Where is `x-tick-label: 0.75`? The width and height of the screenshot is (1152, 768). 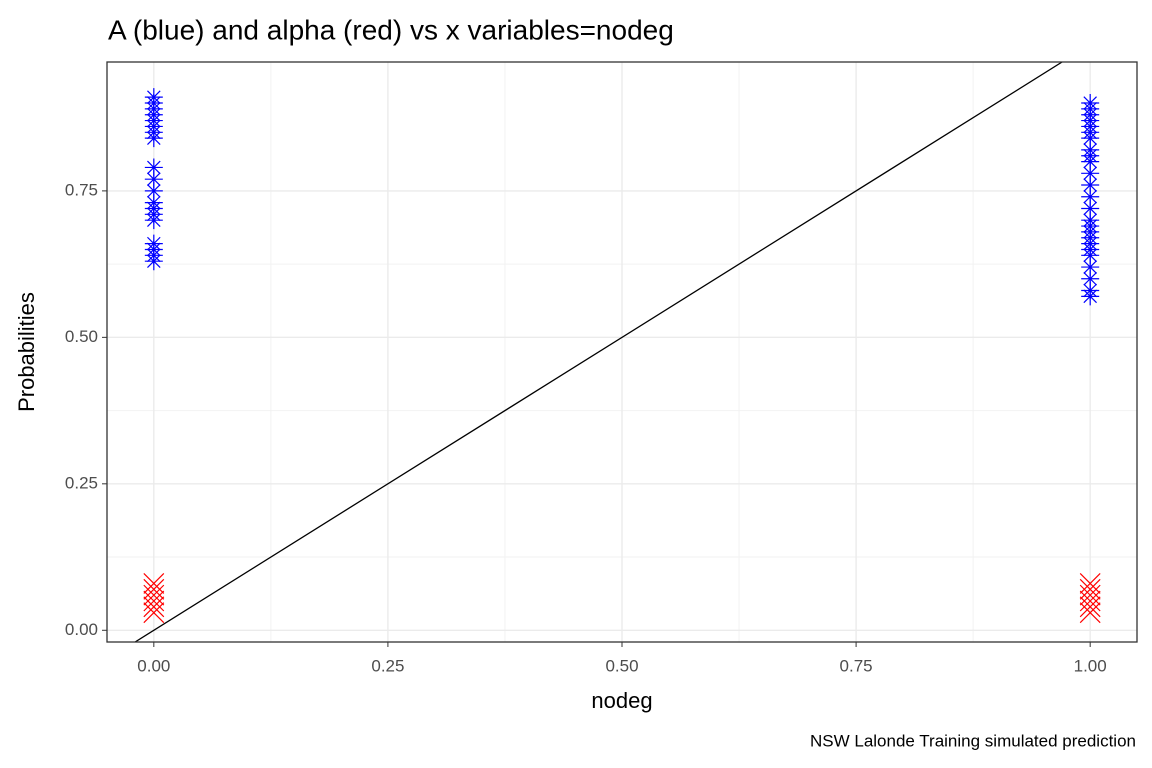 x-tick-label: 0.75 is located at coordinates (856, 665).